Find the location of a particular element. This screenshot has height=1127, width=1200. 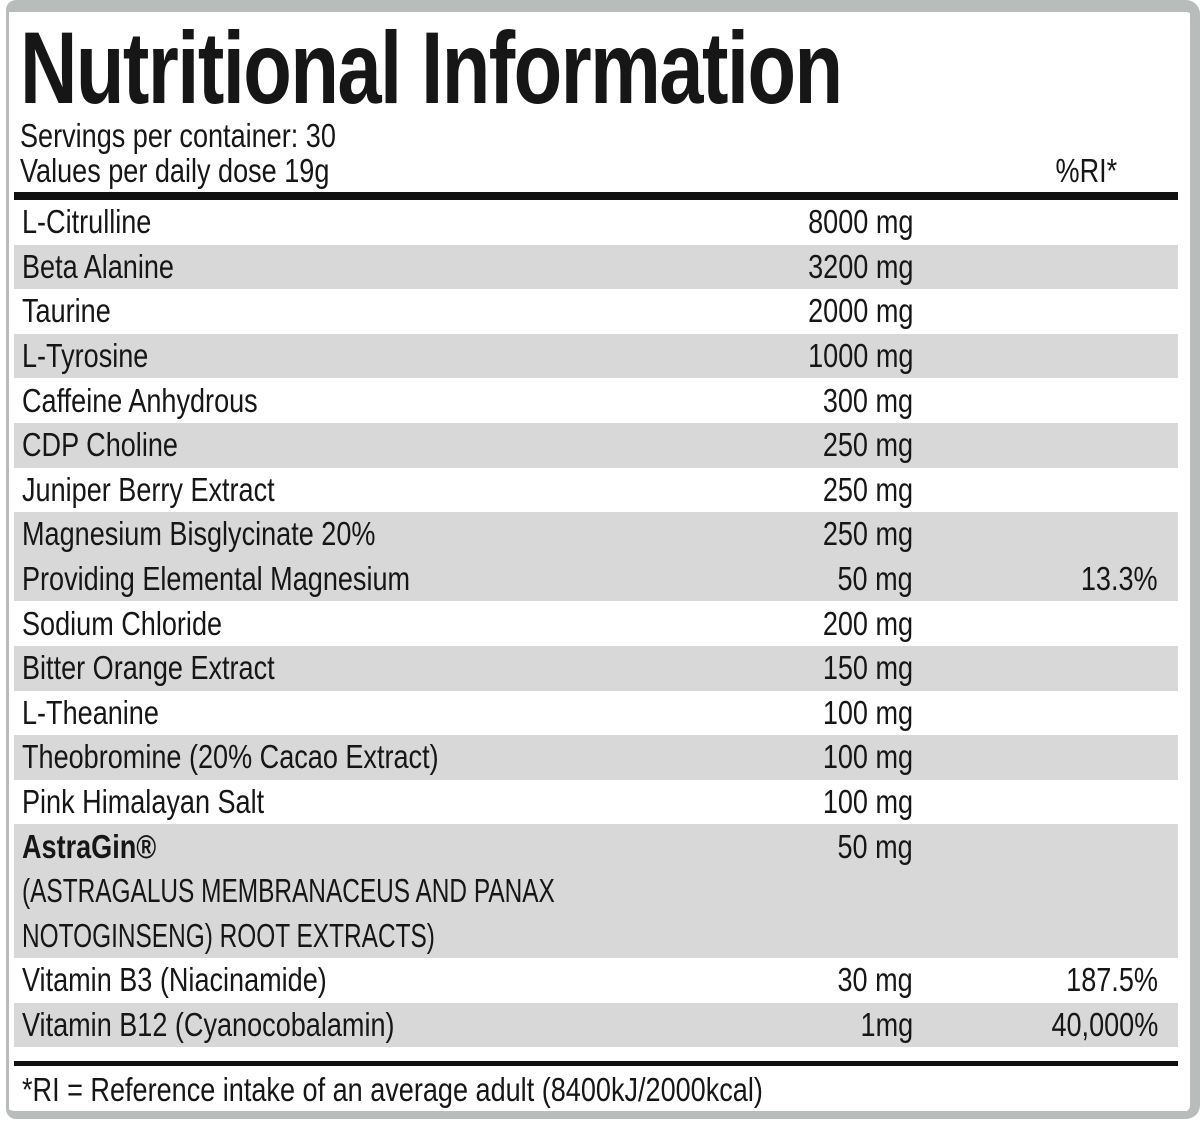

servings-line: Servings per container: 30 is located at coordinates (599, 135).